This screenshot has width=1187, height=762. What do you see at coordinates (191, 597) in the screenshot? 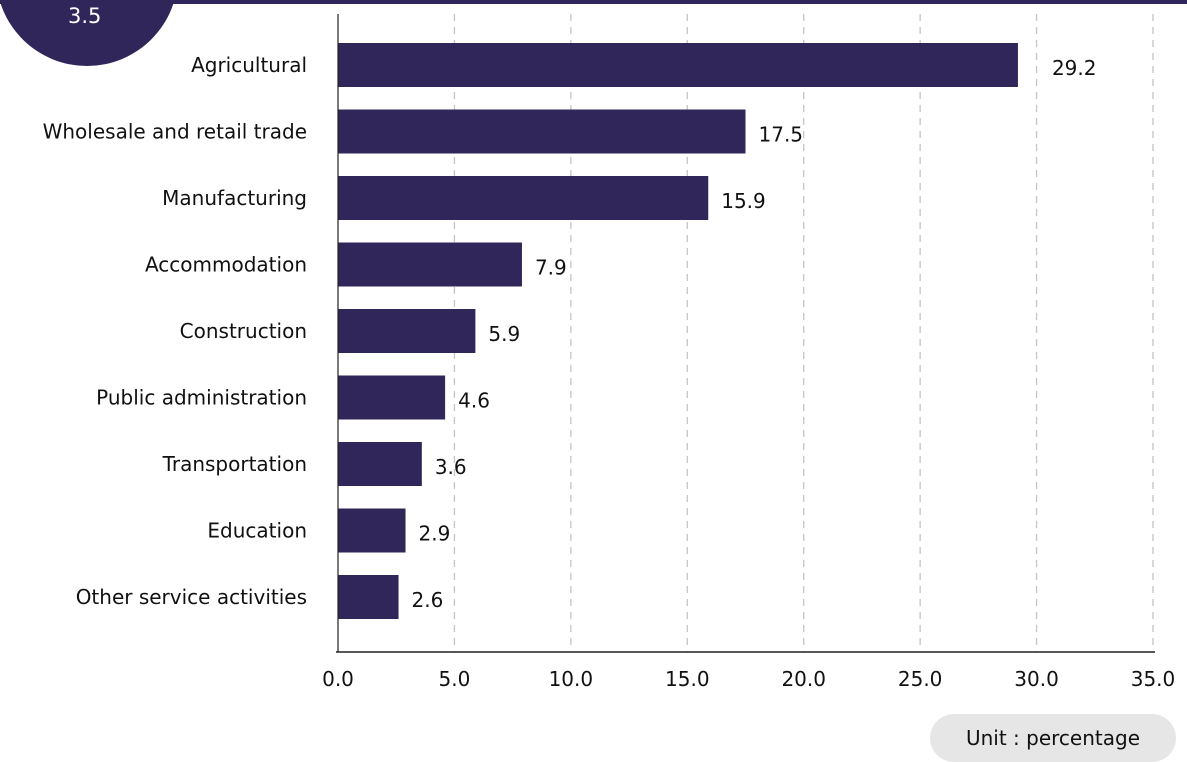
I see `category-label: Other service activities` at bounding box center [191, 597].